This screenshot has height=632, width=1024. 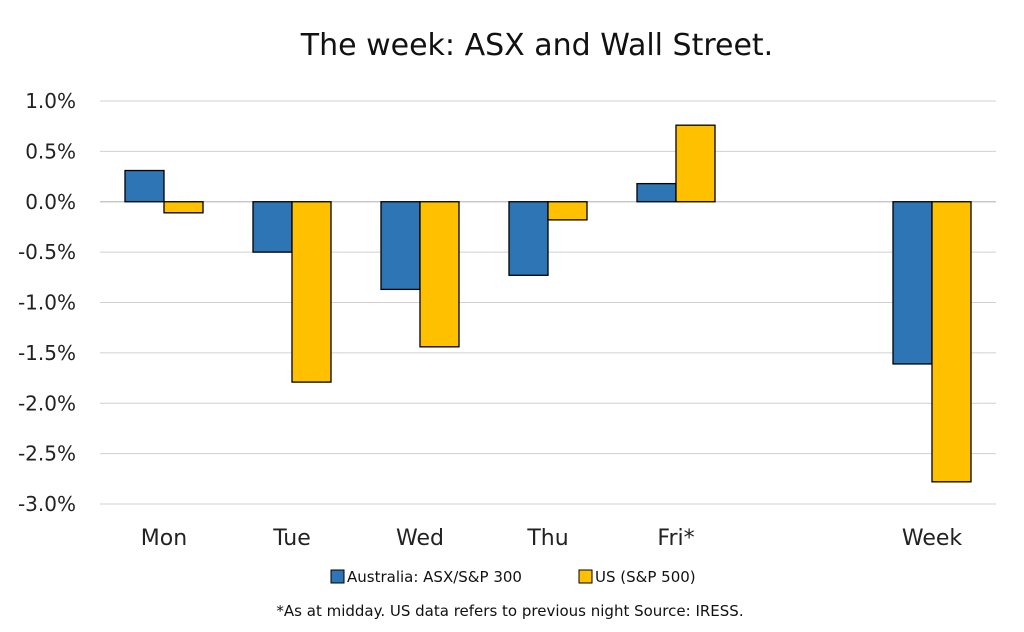 What do you see at coordinates (536, 45) in the screenshot?
I see `chart-title: The week: ASX and Wall Street.` at bounding box center [536, 45].